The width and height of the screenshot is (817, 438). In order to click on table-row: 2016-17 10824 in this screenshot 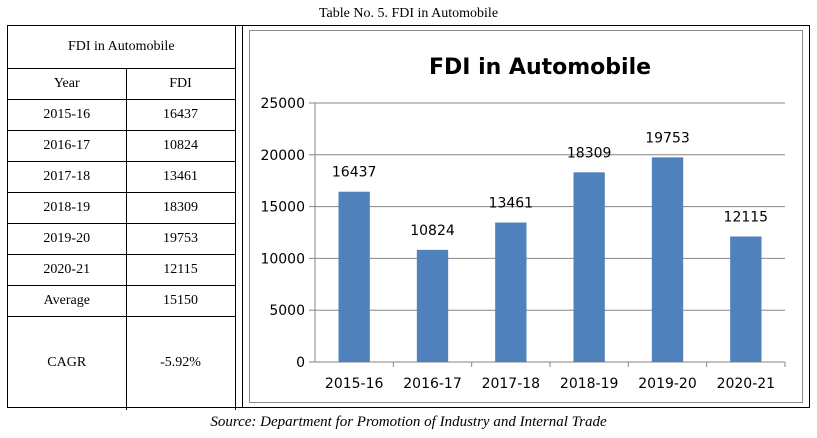, I will do `click(122, 145)`.